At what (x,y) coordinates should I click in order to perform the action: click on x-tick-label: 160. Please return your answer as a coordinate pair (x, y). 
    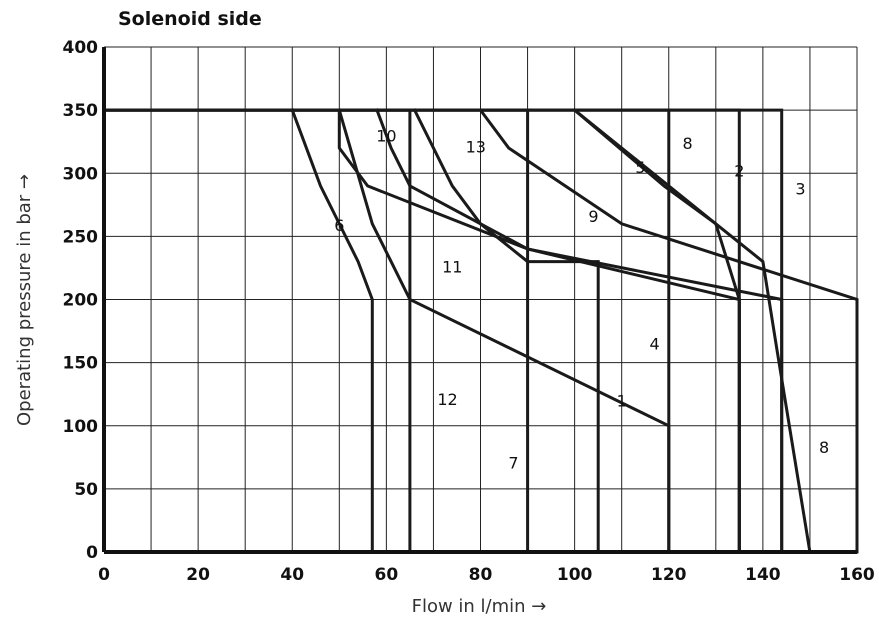
    Looking at the image, I should click on (857, 575).